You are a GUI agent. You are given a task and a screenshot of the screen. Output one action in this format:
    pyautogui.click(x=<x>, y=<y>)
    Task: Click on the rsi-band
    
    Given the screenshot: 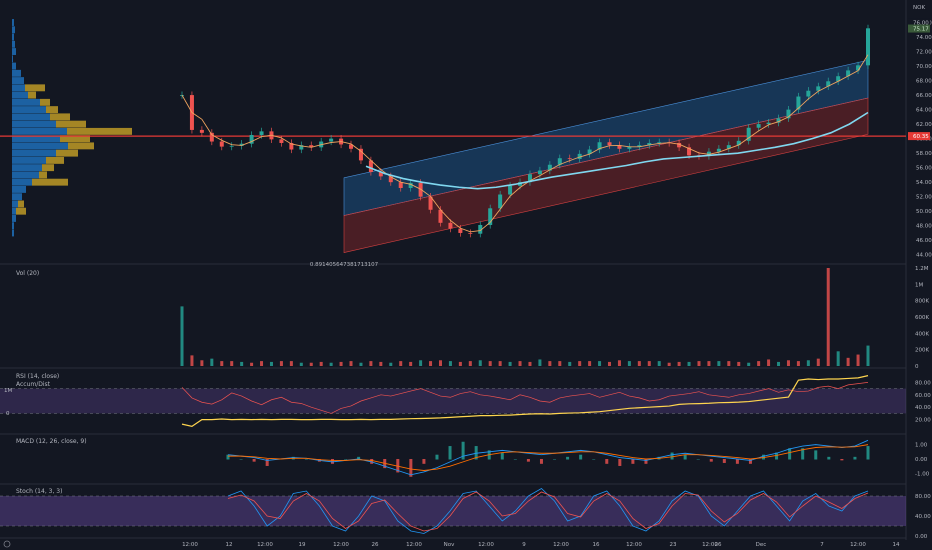 What is the action you would take?
    pyautogui.click(x=453, y=401)
    